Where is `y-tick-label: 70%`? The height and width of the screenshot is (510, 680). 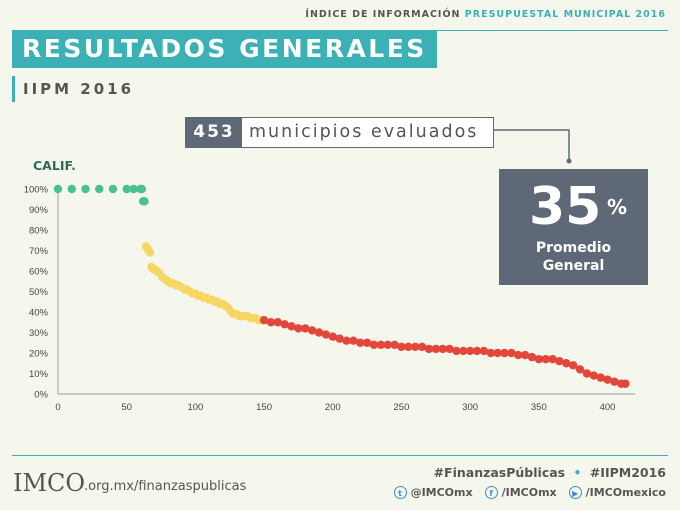 y-tick-label: 70% is located at coordinates (39, 251).